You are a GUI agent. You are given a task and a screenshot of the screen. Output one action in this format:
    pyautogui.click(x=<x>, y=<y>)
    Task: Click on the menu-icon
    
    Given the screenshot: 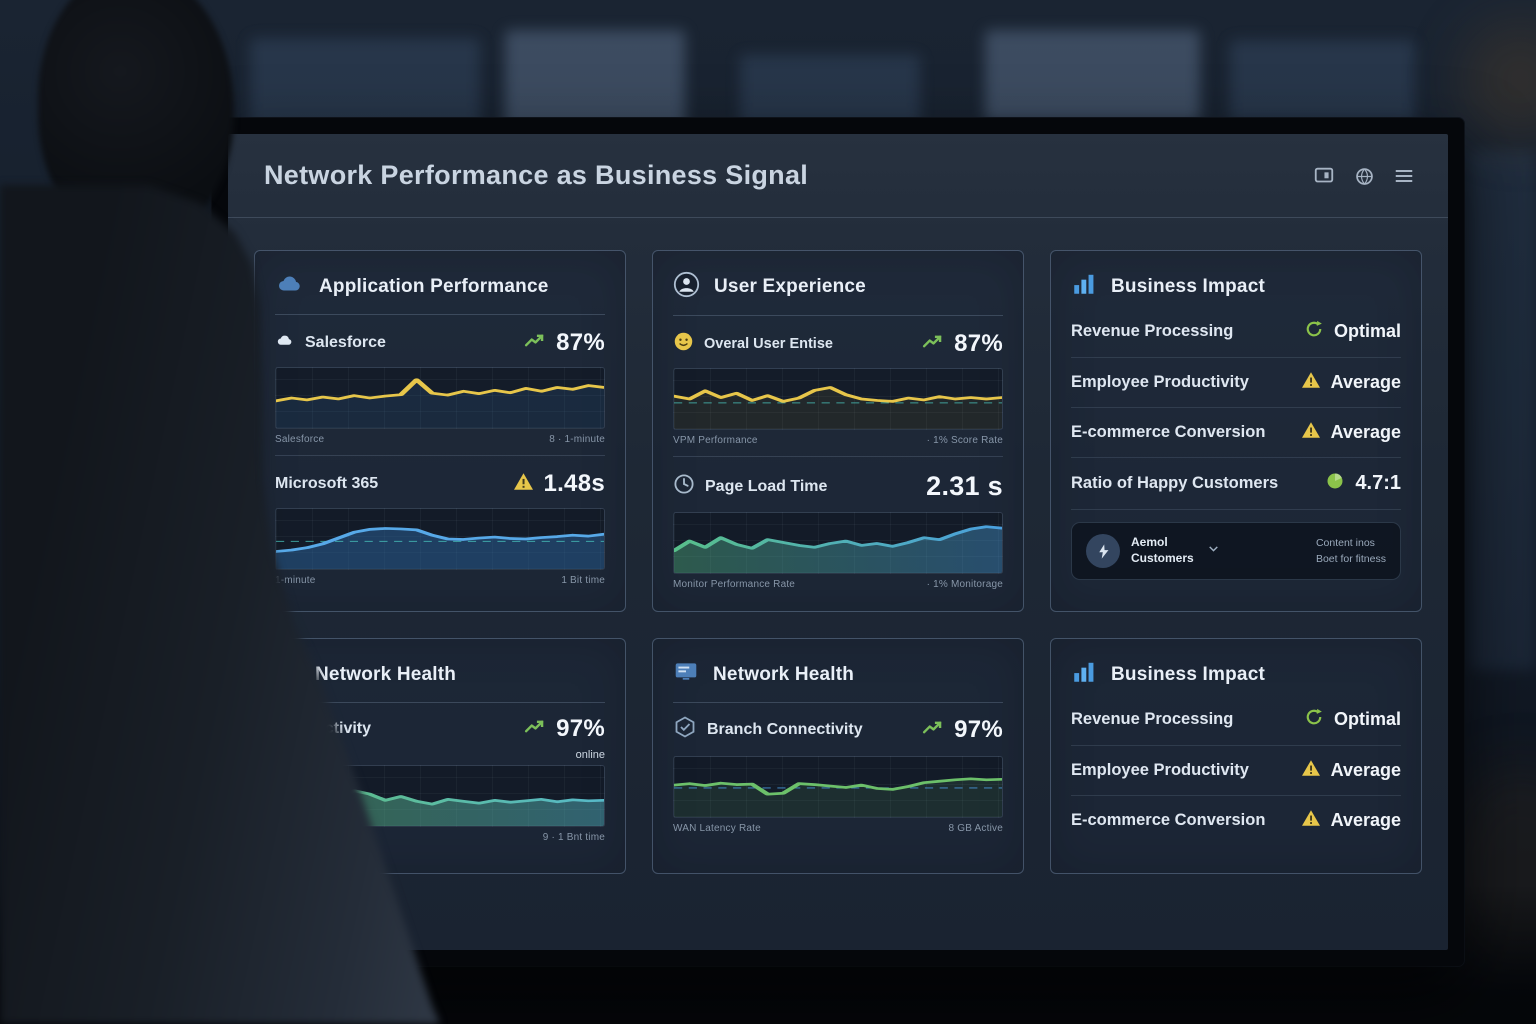 What is the action you would take?
    pyautogui.click(x=1404, y=176)
    